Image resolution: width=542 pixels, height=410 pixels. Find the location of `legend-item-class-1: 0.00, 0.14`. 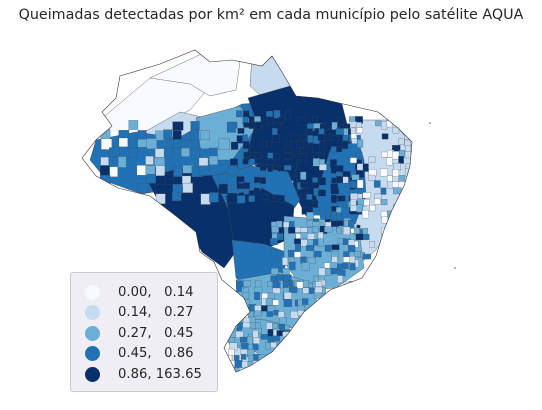

legend-item-class-1: 0.00, 0.14 is located at coordinates (151, 292).